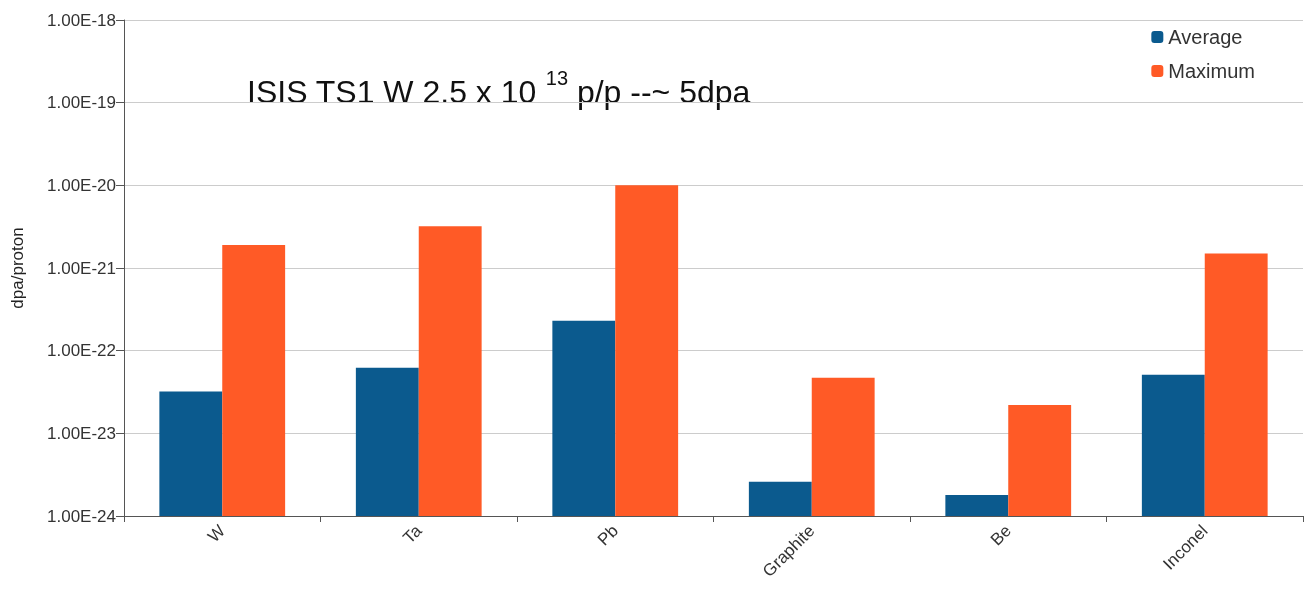 The image size is (1305, 611). I want to click on legend-label: Average, so click(1205, 37).